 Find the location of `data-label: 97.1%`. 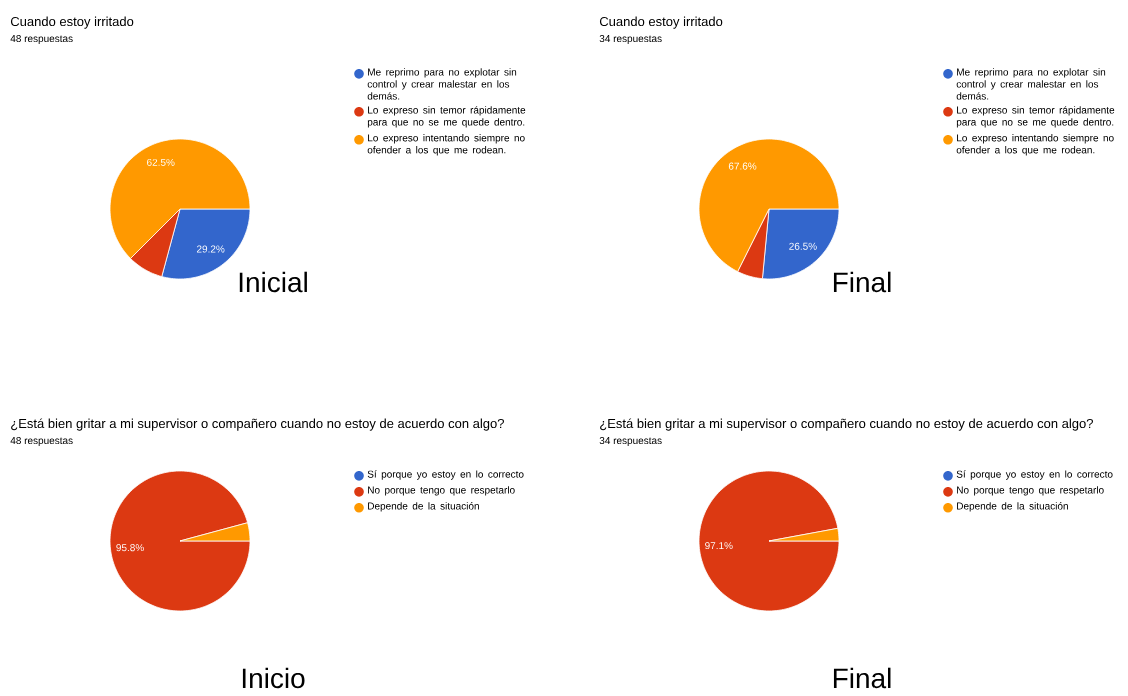

data-label: 97.1% is located at coordinates (719, 546).